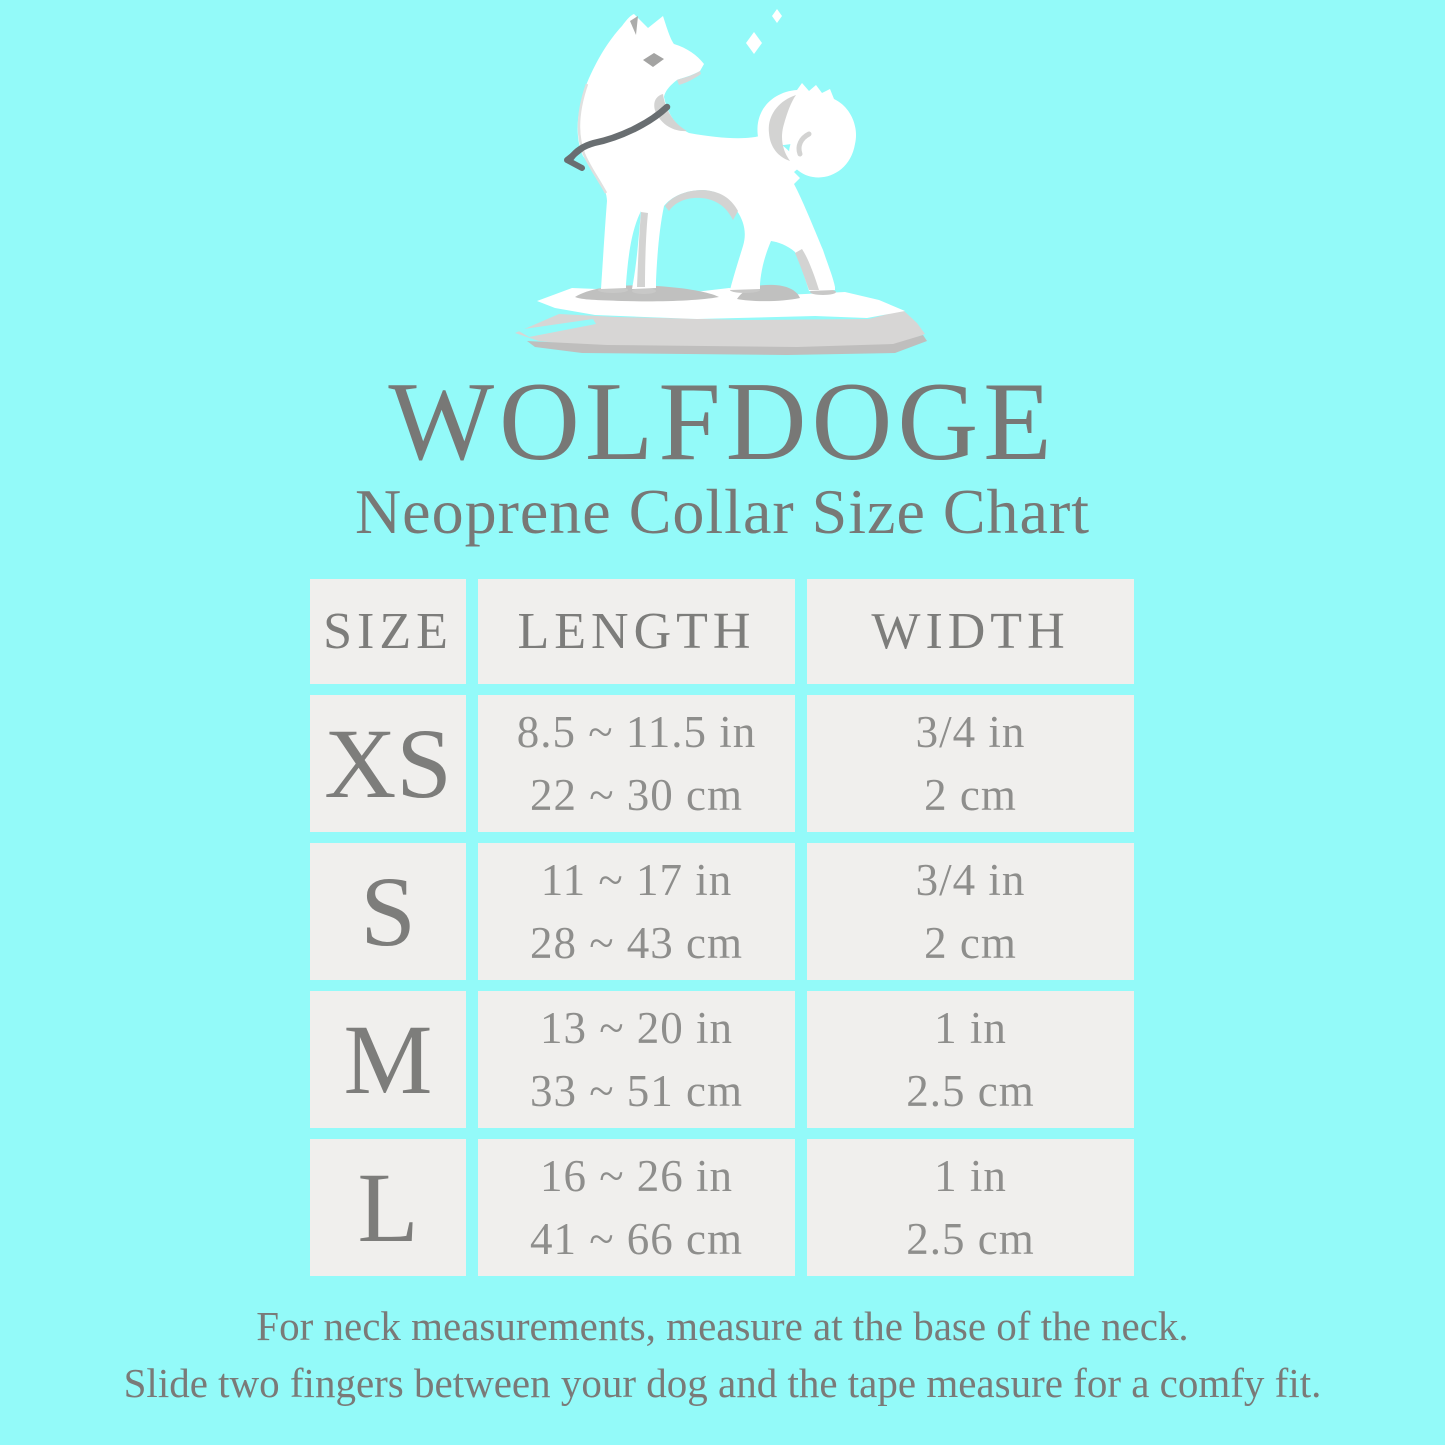 This screenshot has width=1445, height=1445. I want to click on husky-dog-logo-icon, so click(721, 182).